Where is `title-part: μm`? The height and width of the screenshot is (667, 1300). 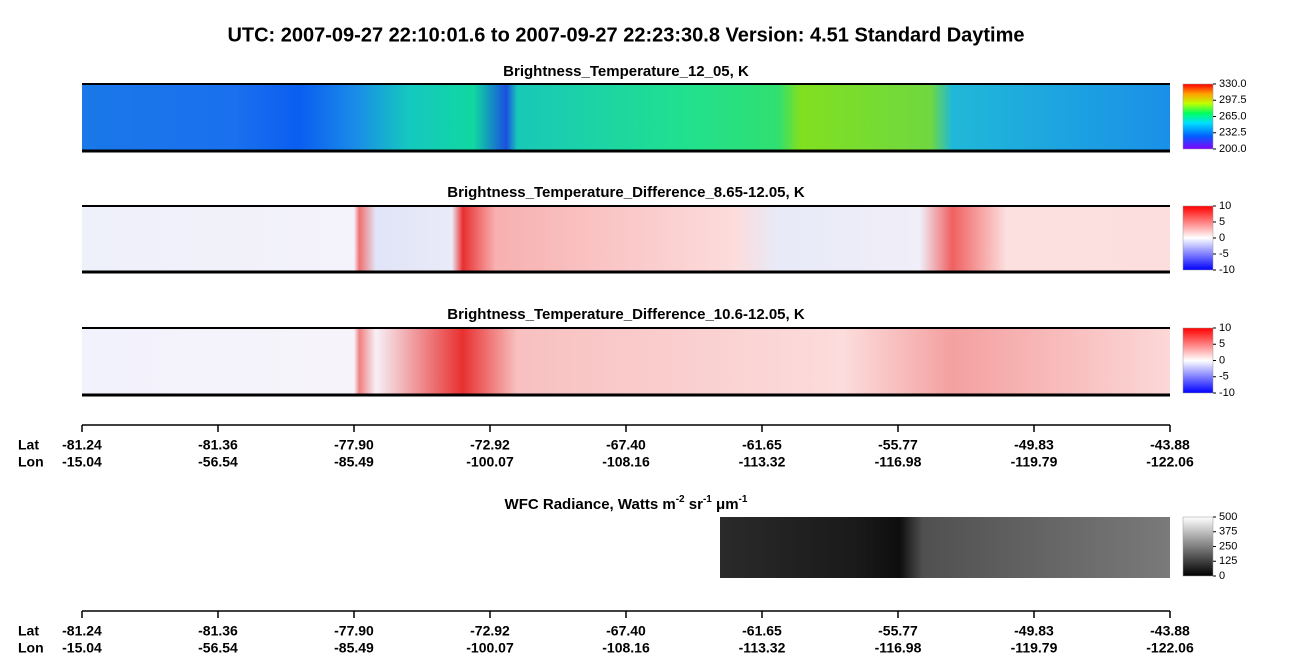 title-part: μm is located at coordinates (725, 504).